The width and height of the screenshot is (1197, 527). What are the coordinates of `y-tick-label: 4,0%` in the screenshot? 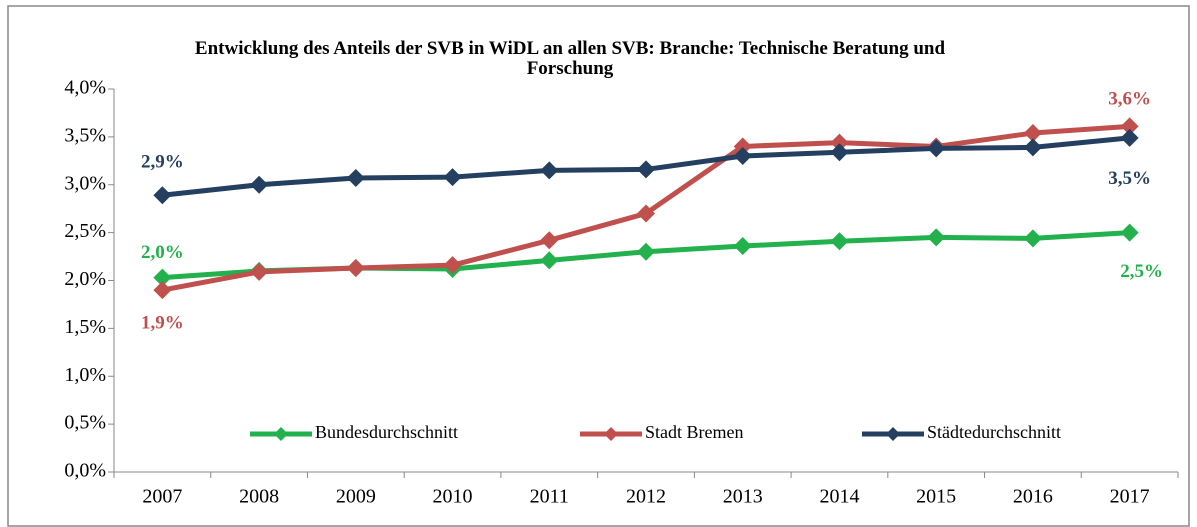 It's located at (85, 88).